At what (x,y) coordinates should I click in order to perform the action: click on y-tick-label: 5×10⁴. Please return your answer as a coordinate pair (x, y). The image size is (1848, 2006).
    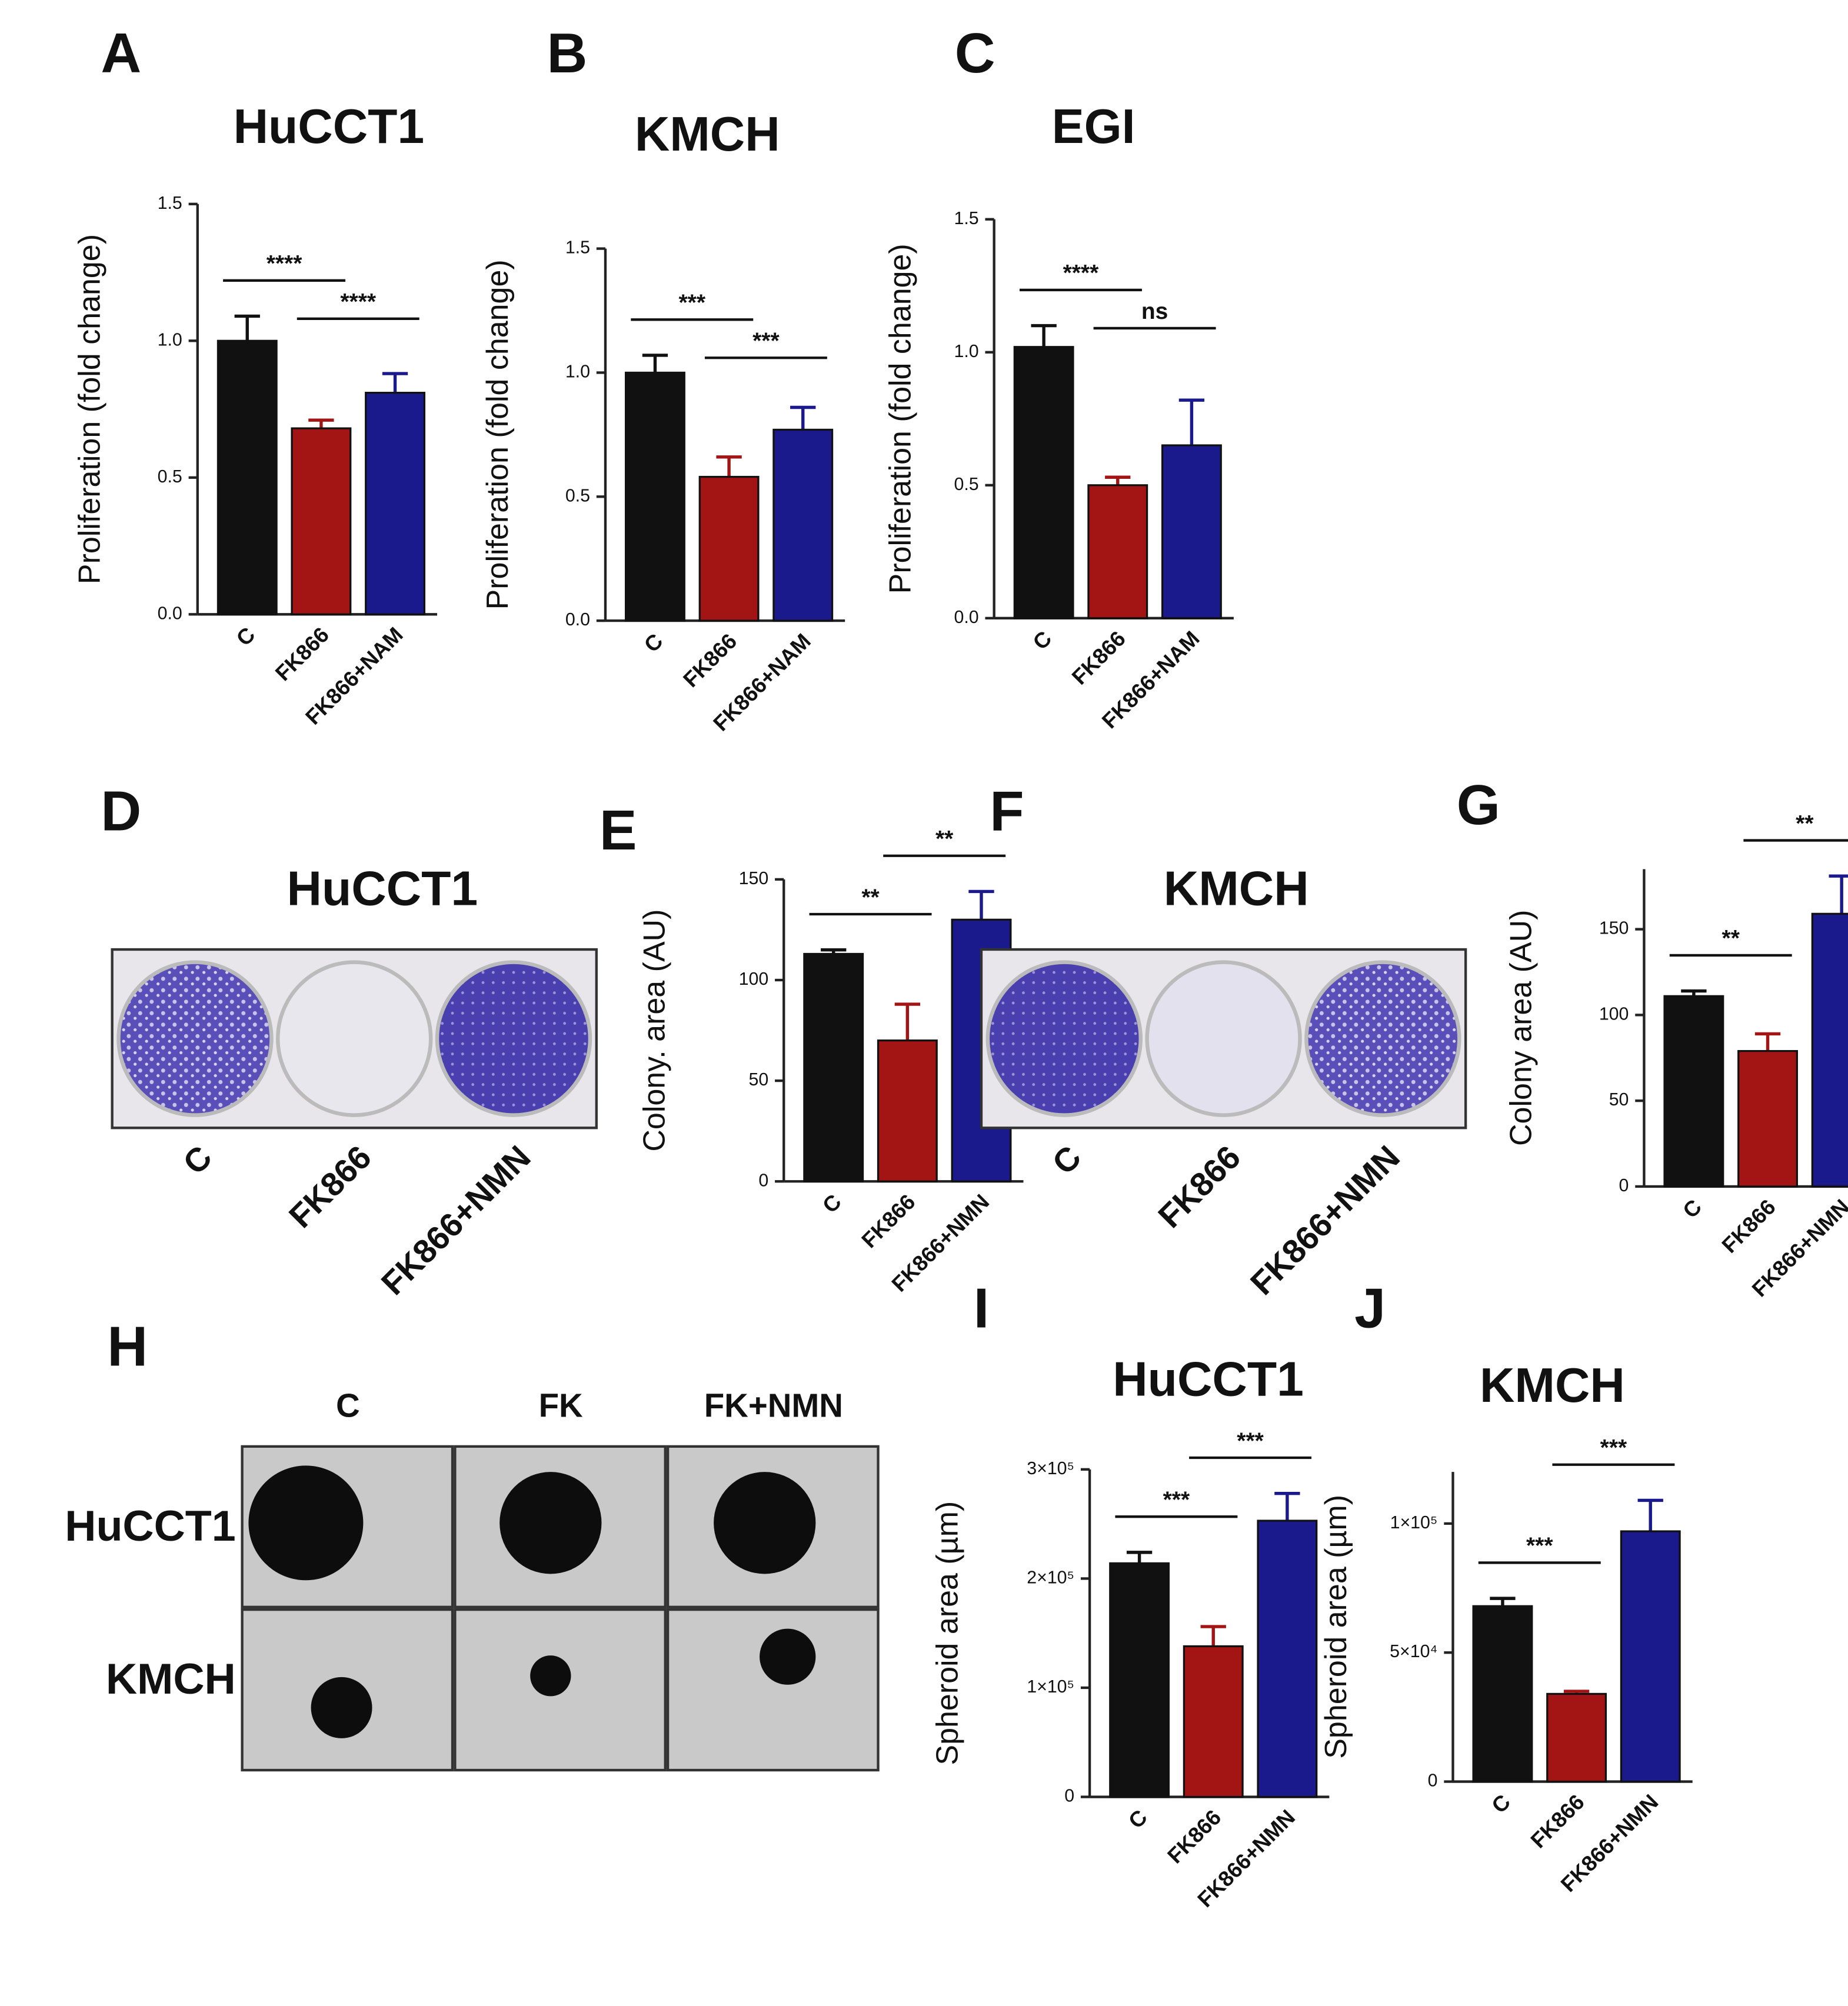
    Looking at the image, I should click on (1413, 1651).